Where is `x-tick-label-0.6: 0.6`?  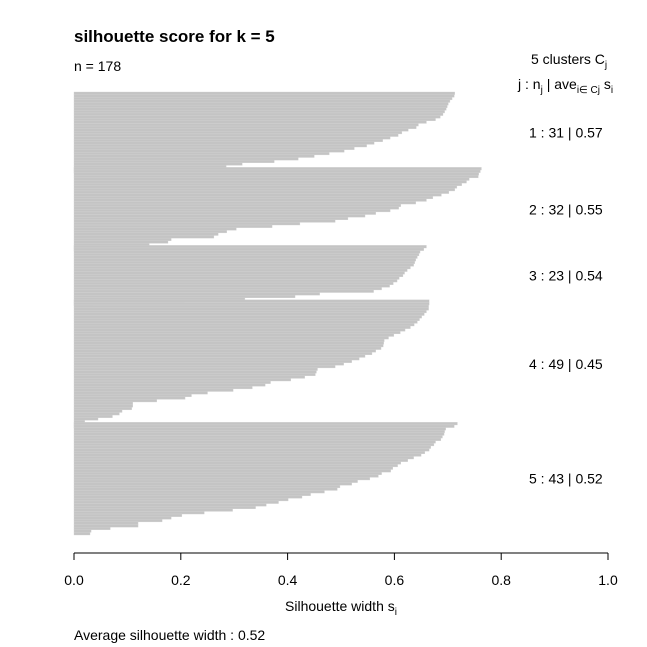
x-tick-label-0.6: 0.6 is located at coordinates (395, 580).